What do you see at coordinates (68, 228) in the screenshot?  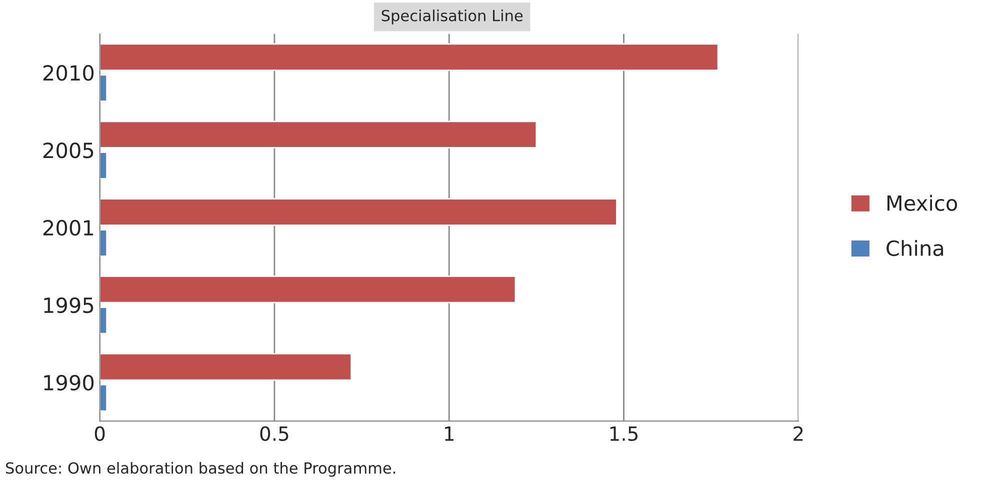 I see `y-tick-label: 2001` at bounding box center [68, 228].